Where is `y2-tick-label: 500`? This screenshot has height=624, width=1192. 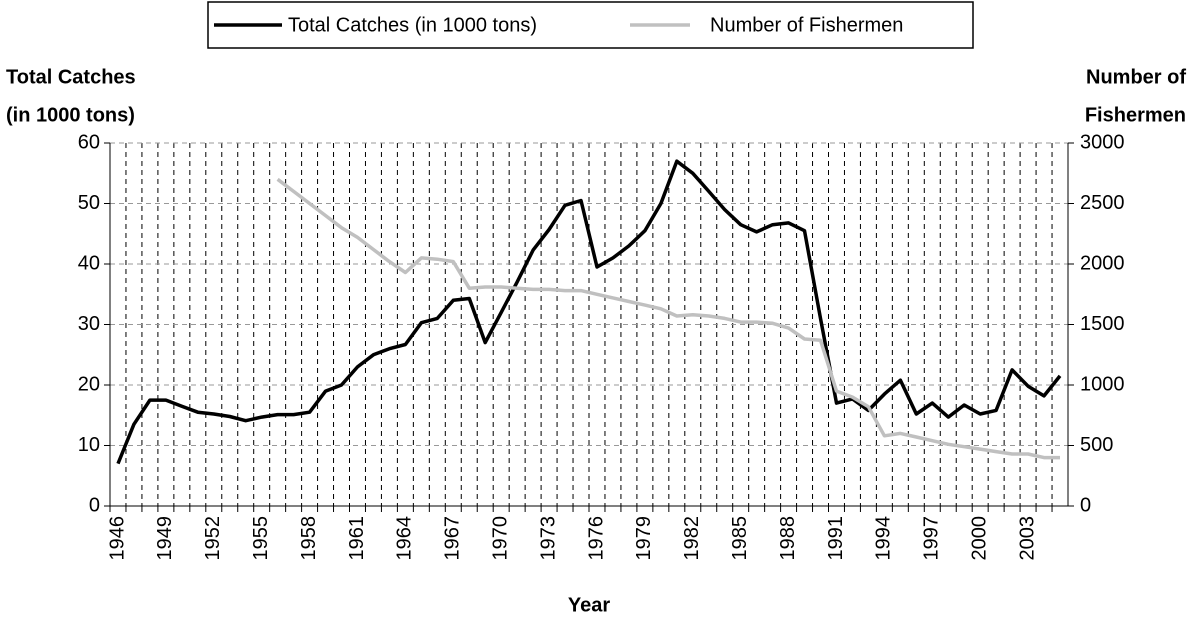
y2-tick-label: 500 is located at coordinates (1096, 445).